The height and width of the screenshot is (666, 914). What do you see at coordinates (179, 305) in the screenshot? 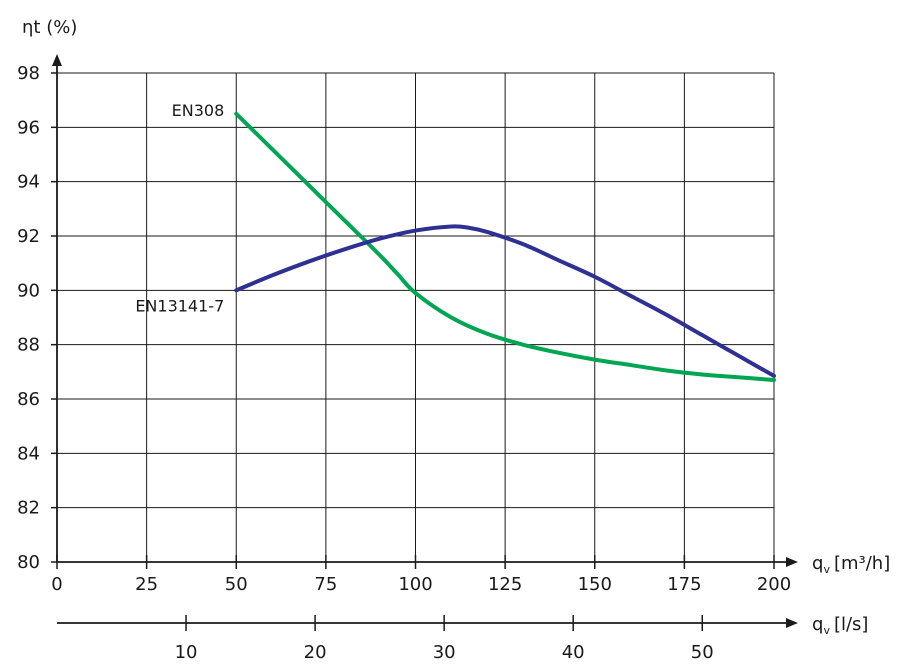
I see `series-label-en13141-7: EN13141-7` at bounding box center [179, 305].